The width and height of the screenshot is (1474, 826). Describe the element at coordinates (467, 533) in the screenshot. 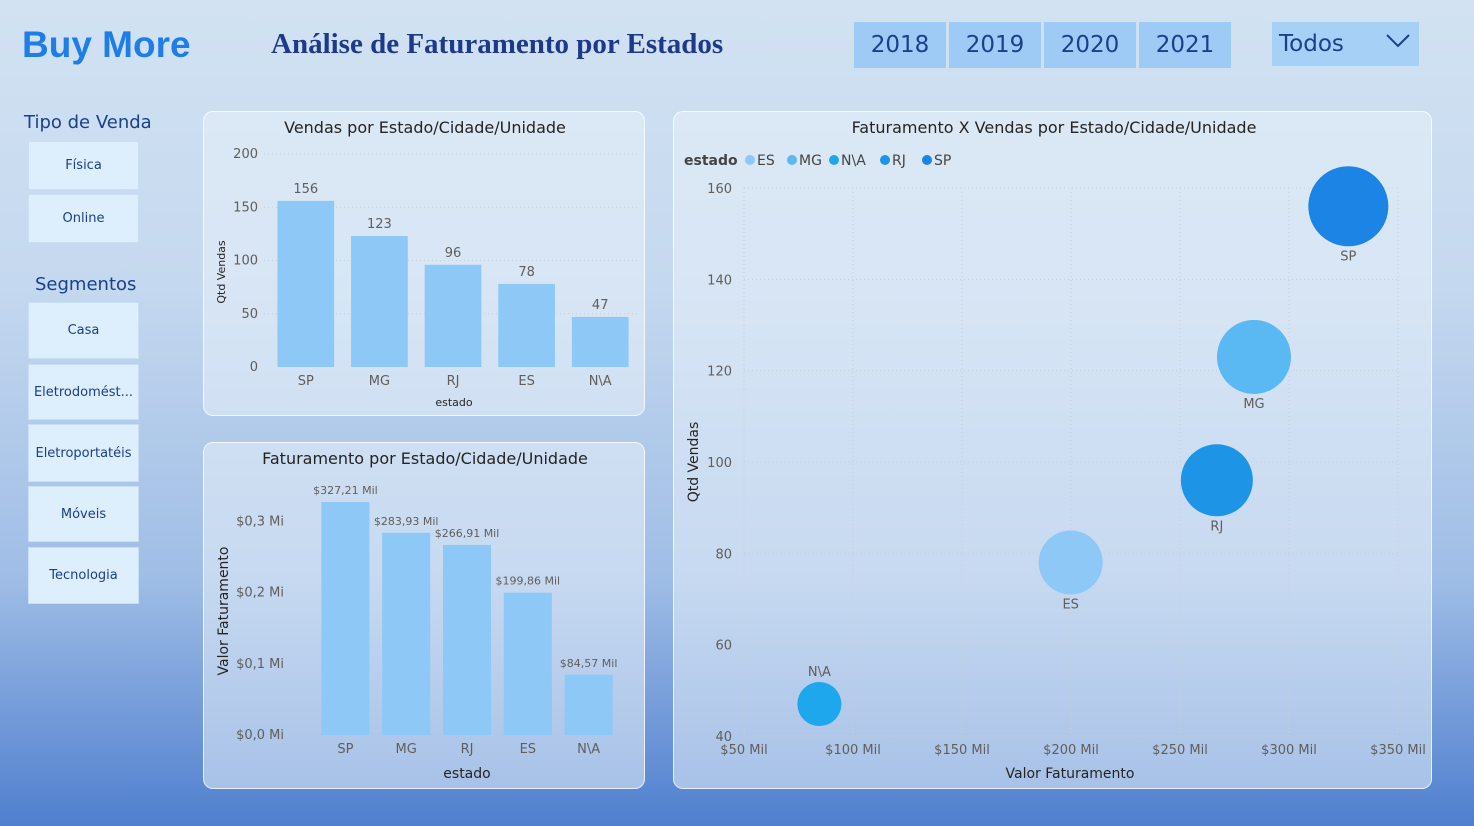

I see `data-label: $266,91 Mil` at that location.